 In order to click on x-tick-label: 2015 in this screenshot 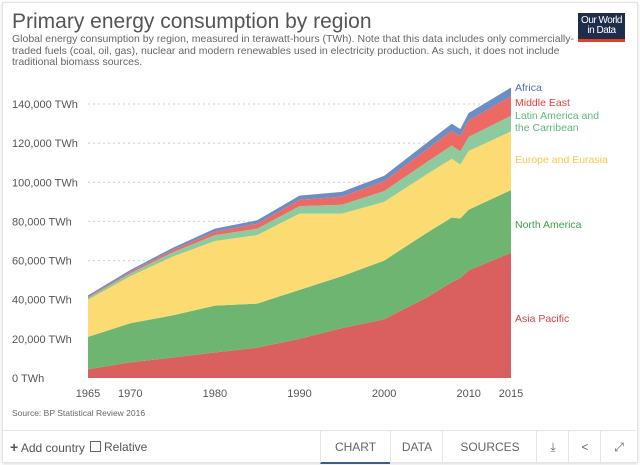, I will do `click(511, 394)`.